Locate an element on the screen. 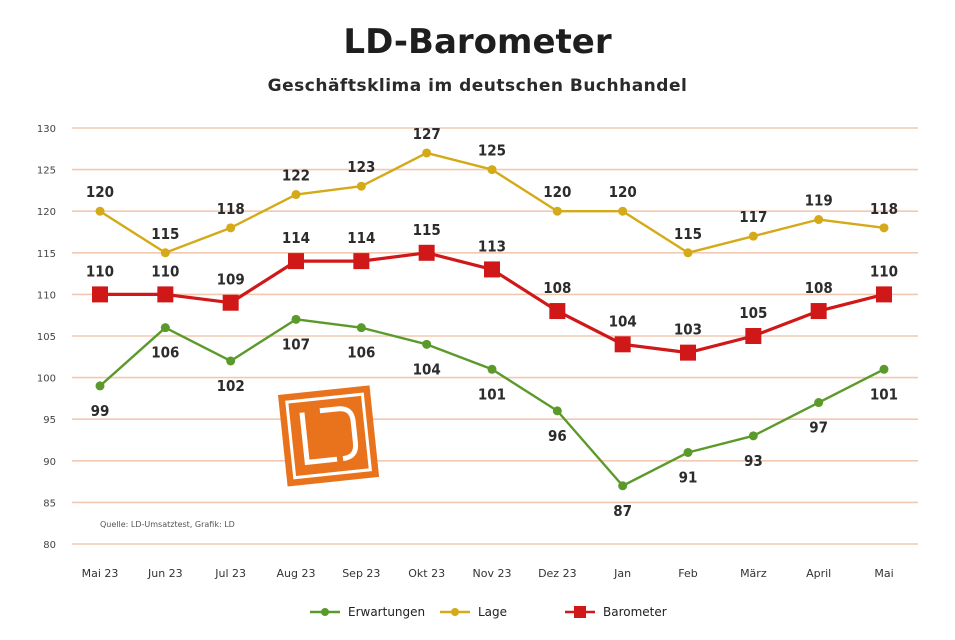 The height and width of the screenshot is (640, 955). y-tick-label: 130 is located at coordinates (46, 129).